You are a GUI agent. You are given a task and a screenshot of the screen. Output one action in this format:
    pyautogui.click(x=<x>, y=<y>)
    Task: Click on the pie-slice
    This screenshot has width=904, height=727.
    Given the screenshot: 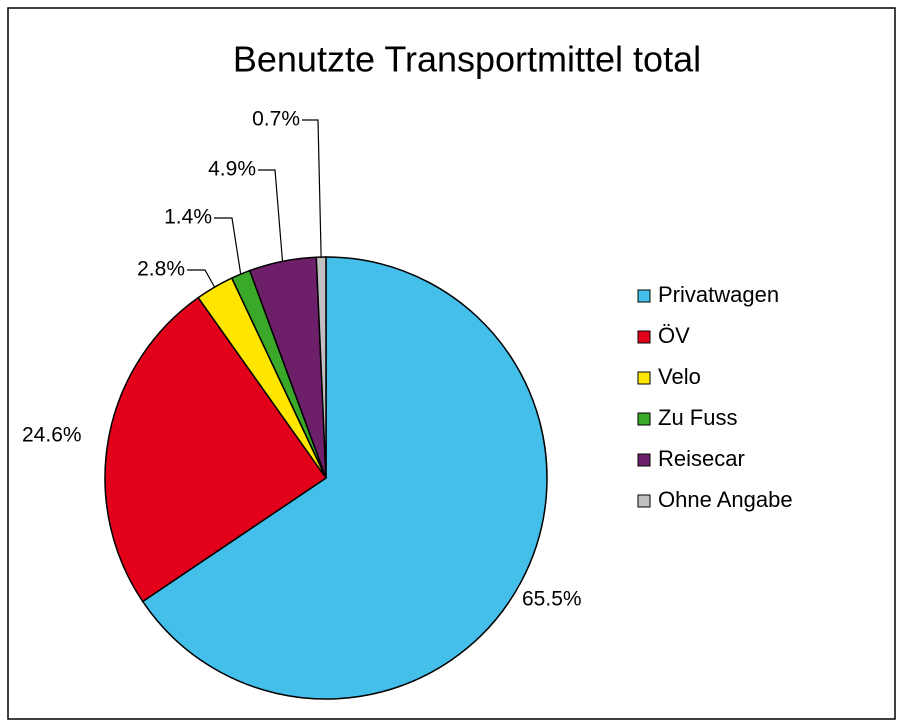 What is the action you would take?
    pyautogui.click(x=216, y=449)
    